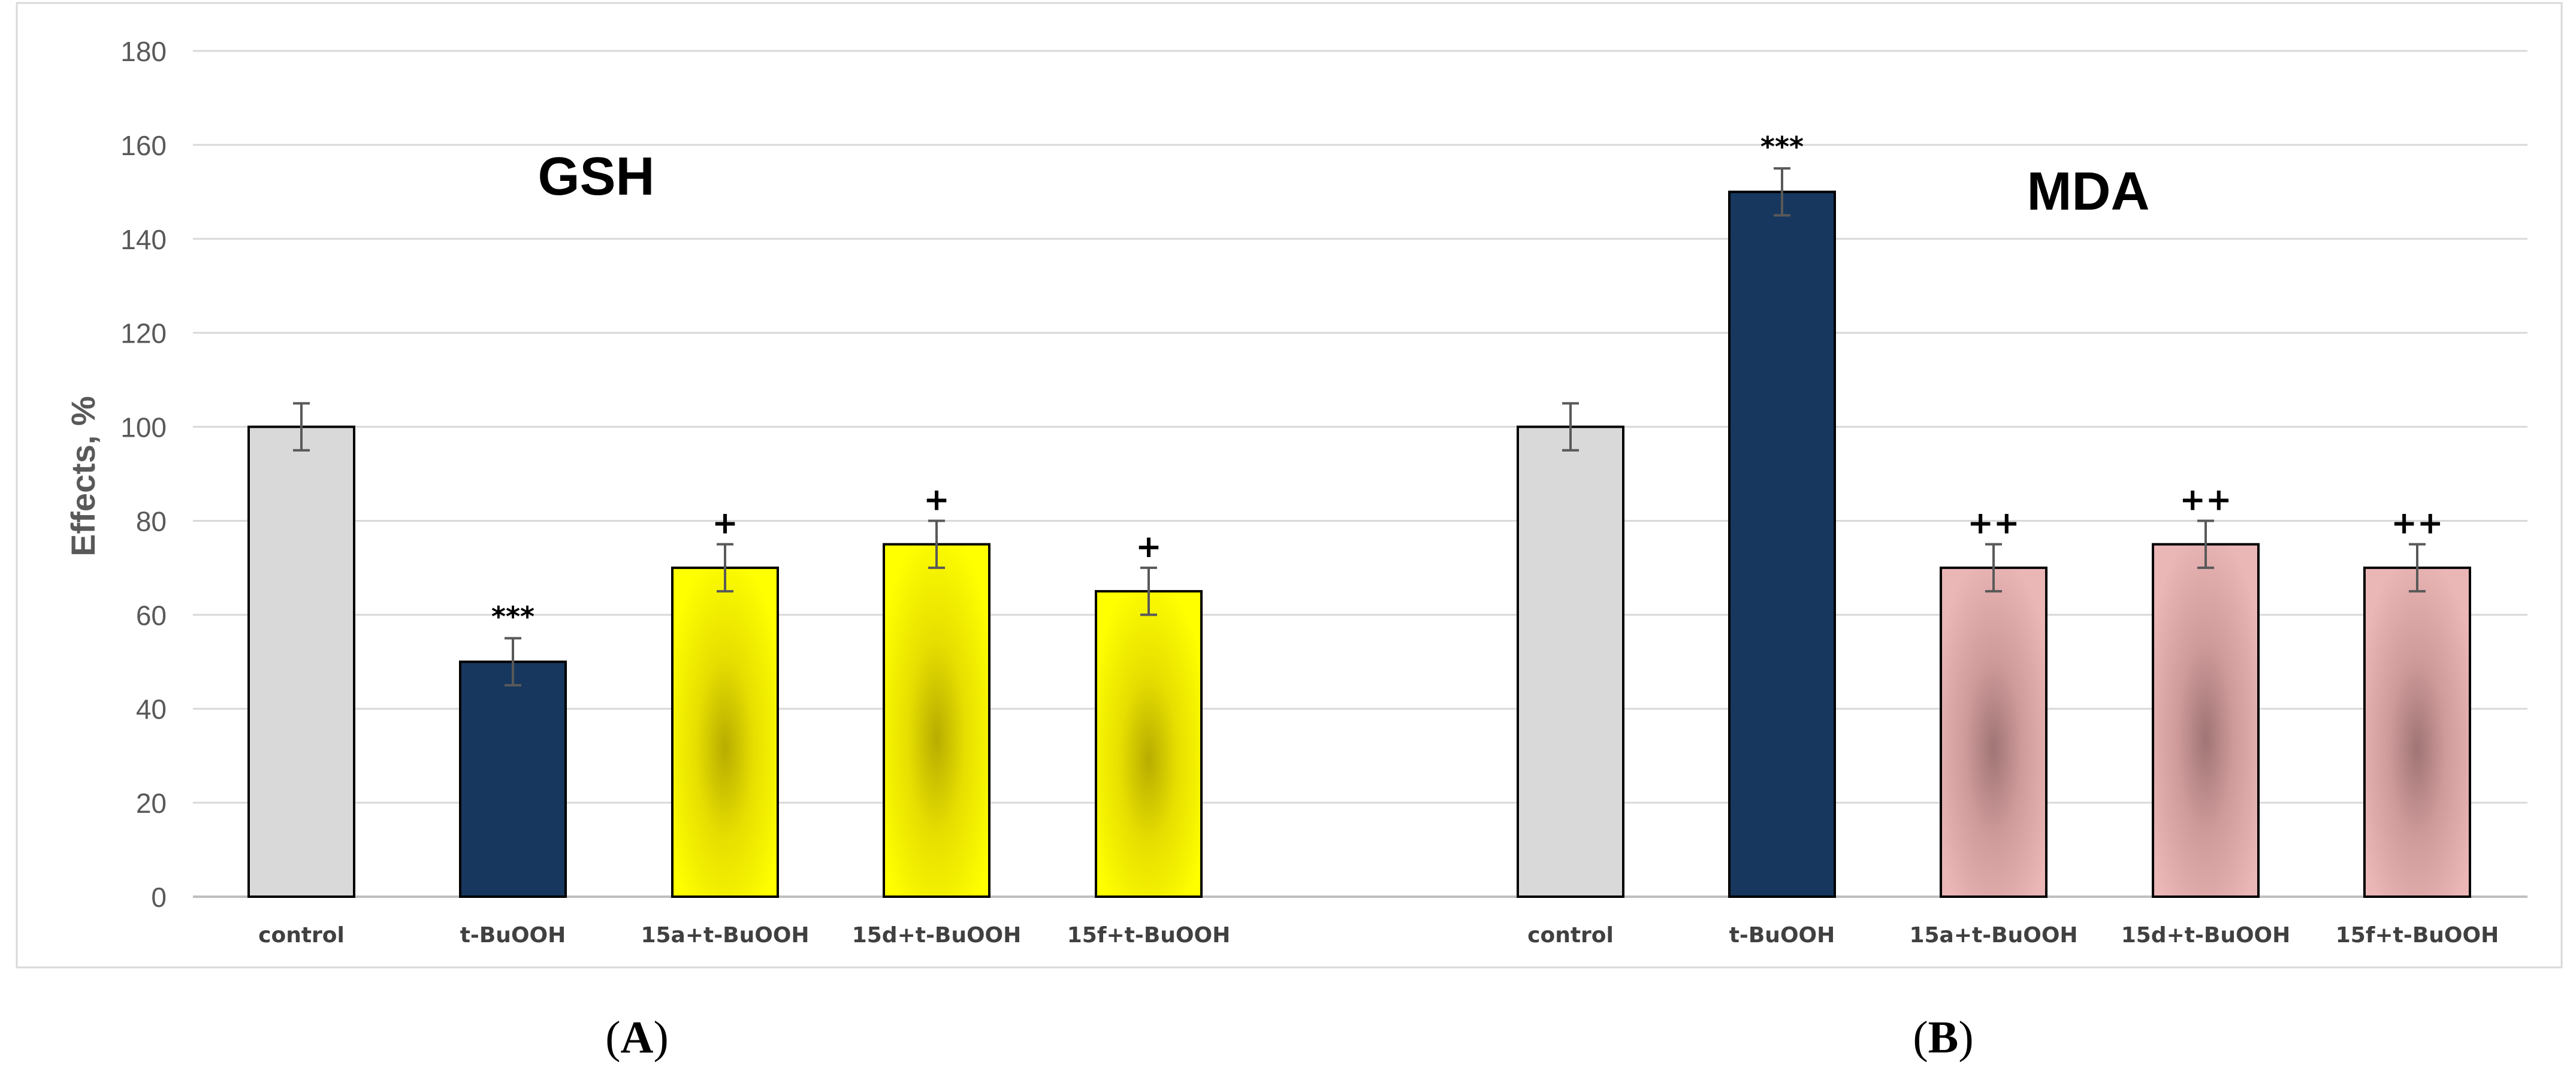 This screenshot has width=2576, height=1074. What do you see at coordinates (144, 239) in the screenshot?
I see `y-tick-label: 140` at bounding box center [144, 239].